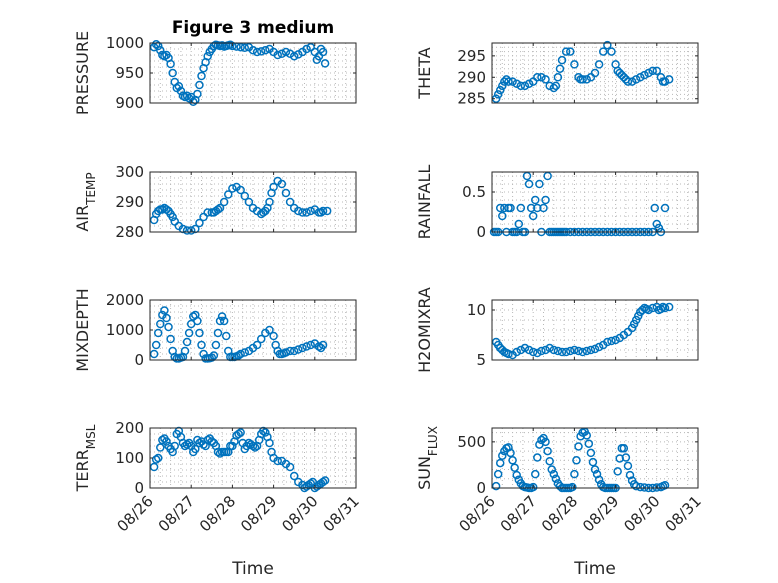 Image resolution: width=778 pixels, height=583 pixels. What do you see at coordinates (129, 428) in the screenshot?
I see `y-tick-label: 200` at bounding box center [129, 428].